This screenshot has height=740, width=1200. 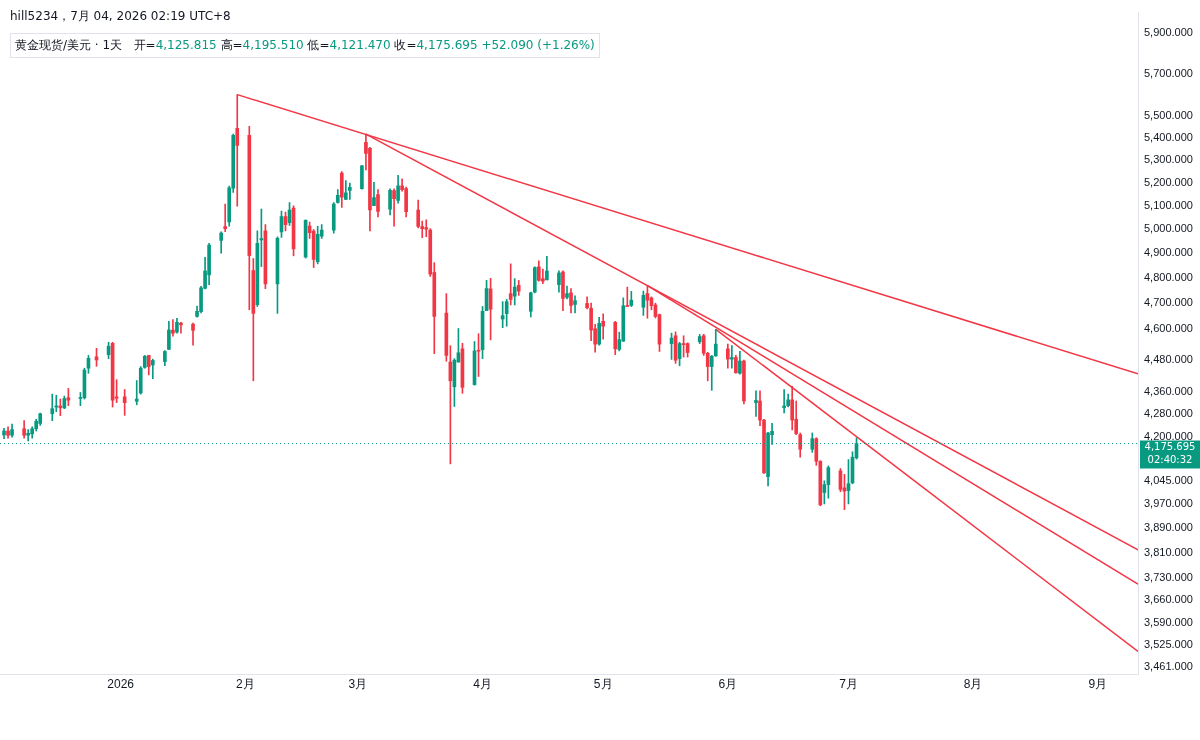 I want to click on y-tick-label: 5,500.000, so click(x=1168, y=115).